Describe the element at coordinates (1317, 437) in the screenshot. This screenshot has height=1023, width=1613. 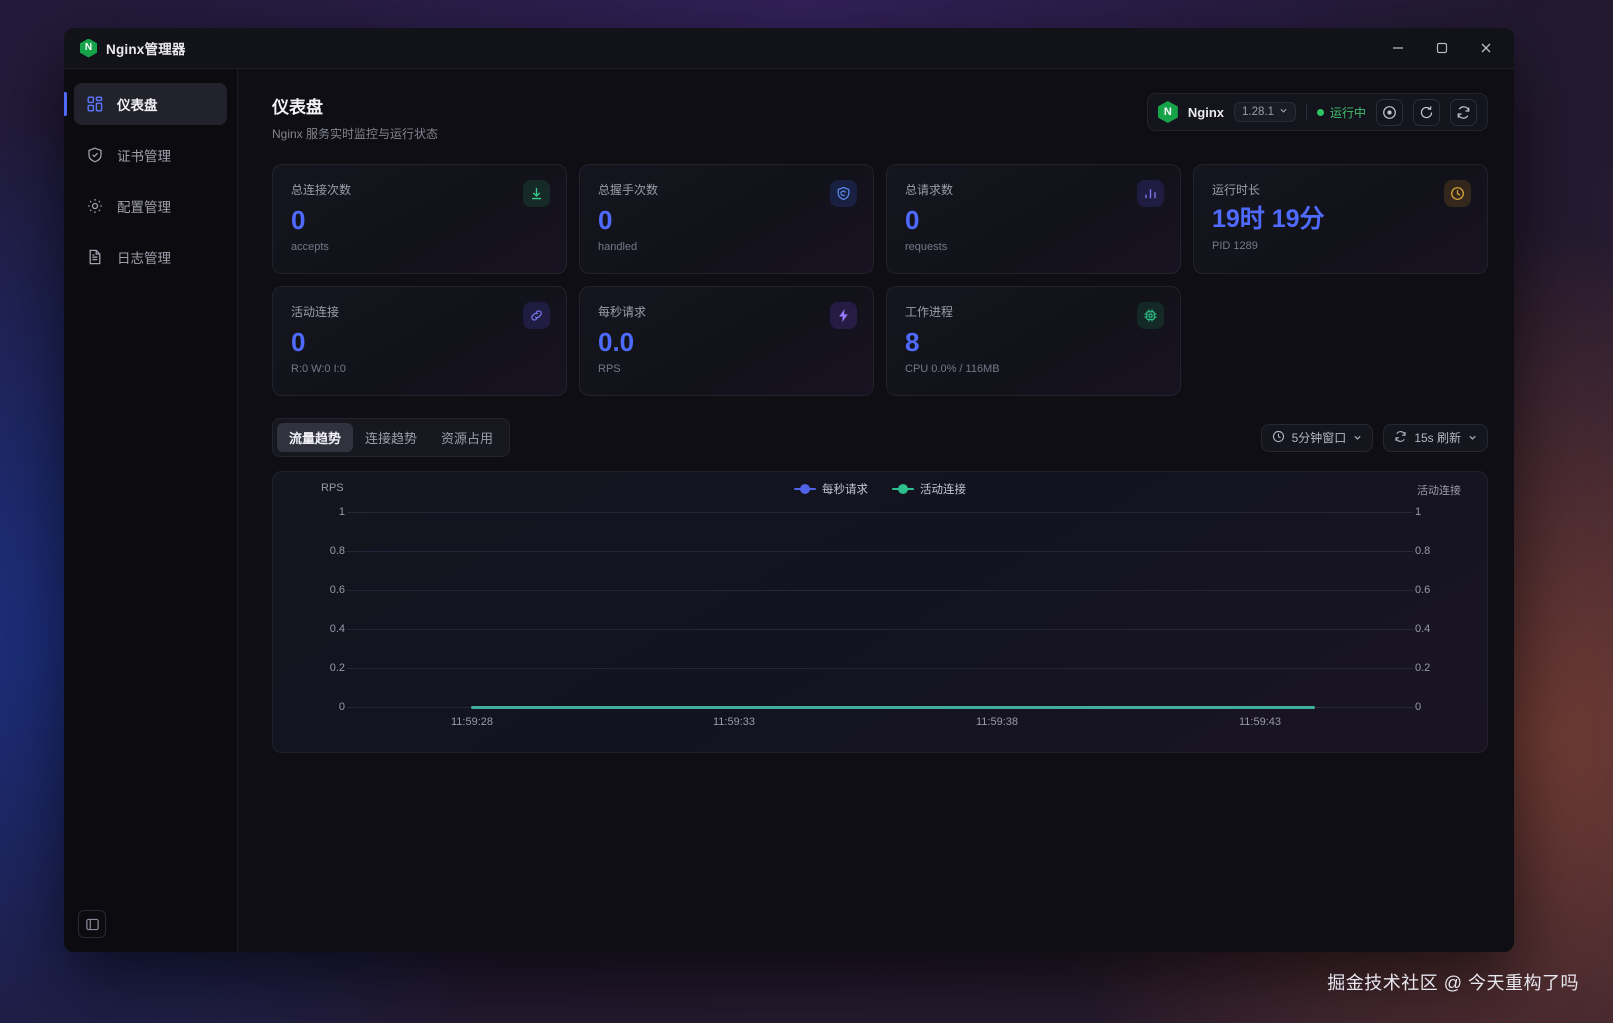
I see `time-window-select: 5分钟窗口` at that location.